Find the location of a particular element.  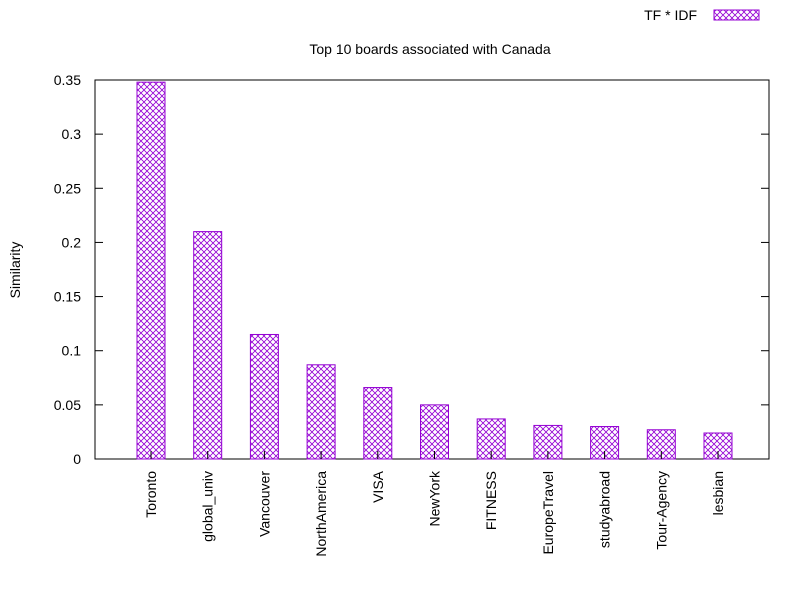

y-tick-label: 0.25 is located at coordinates (67, 188).